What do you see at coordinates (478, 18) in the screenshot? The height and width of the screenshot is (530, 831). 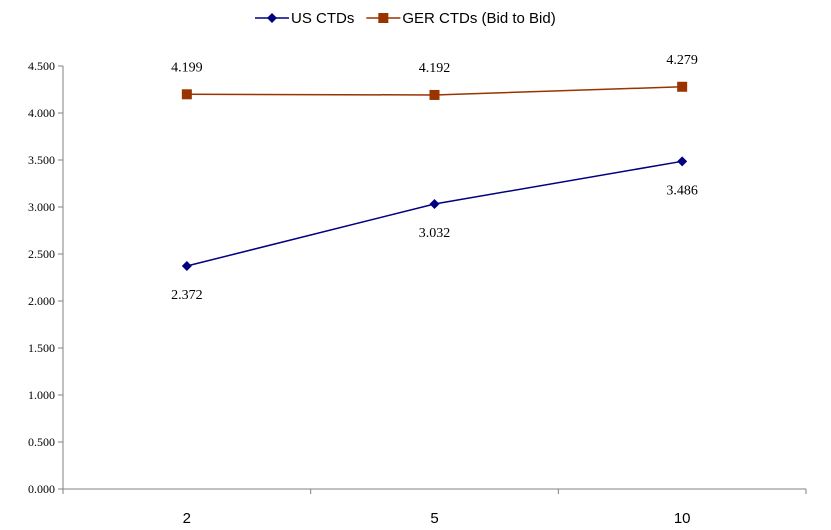 I see `legend-label: GER CTDs (Bid to Bid)` at bounding box center [478, 18].